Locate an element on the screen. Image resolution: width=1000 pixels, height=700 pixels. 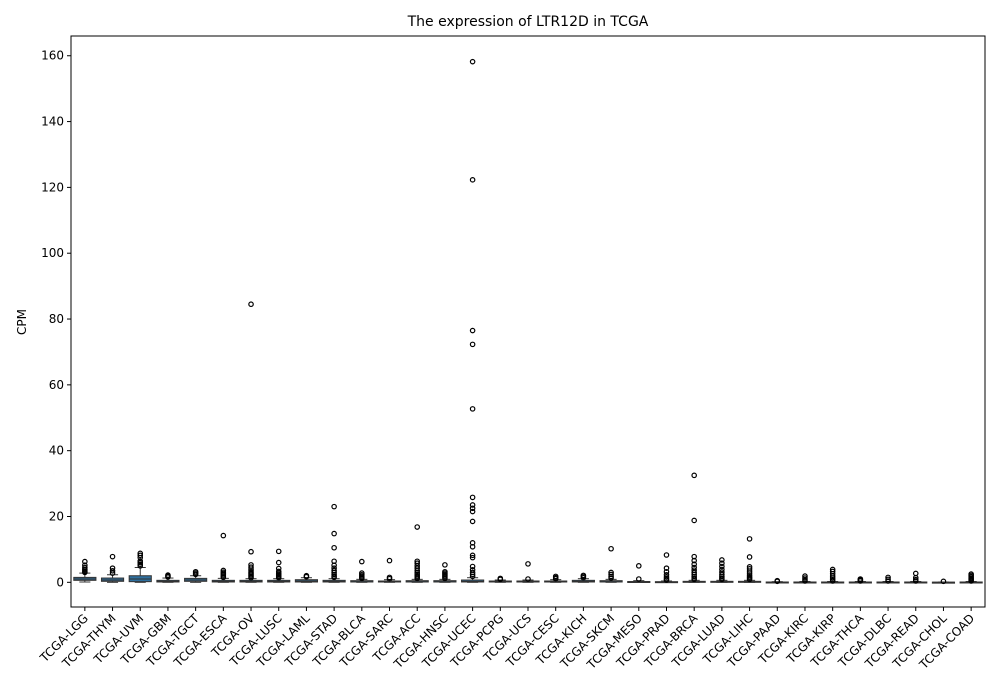
chart-title: The expression of LTR12D in TCGA is located at coordinates (528, 22).